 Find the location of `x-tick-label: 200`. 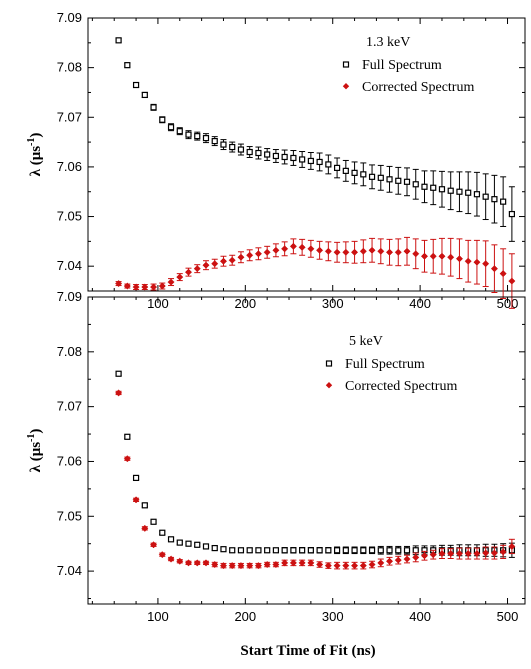

x-tick-label: 200 is located at coordinates (245, 303).